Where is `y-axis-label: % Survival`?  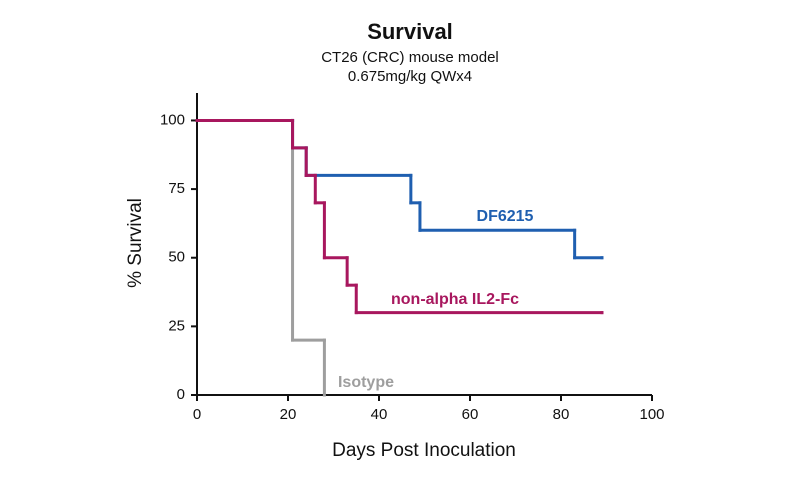 y-axis-label: % Survival is located at coordinates (135, 243).